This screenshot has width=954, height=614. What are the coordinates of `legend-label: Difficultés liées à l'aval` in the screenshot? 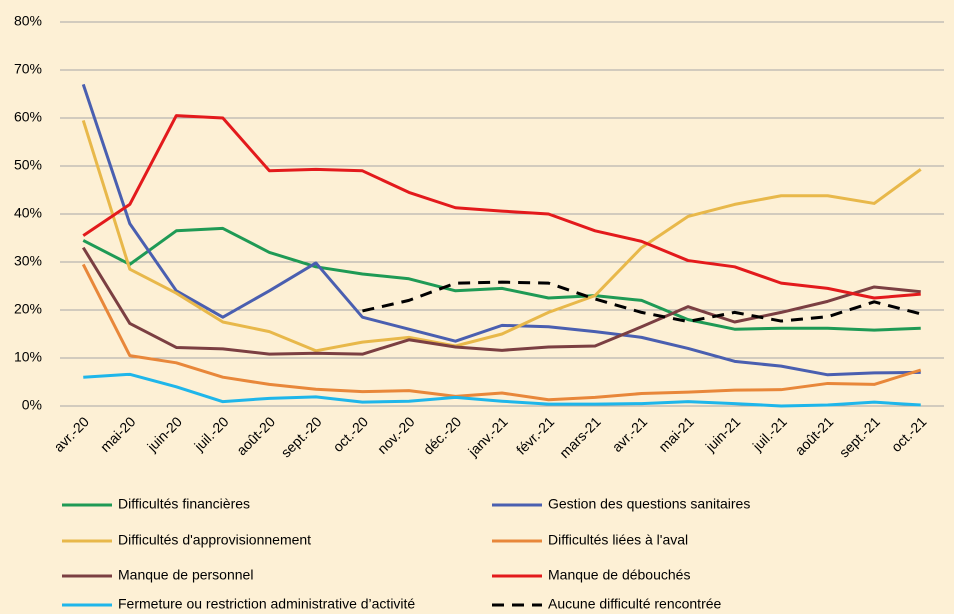 It's located at (618, 540).